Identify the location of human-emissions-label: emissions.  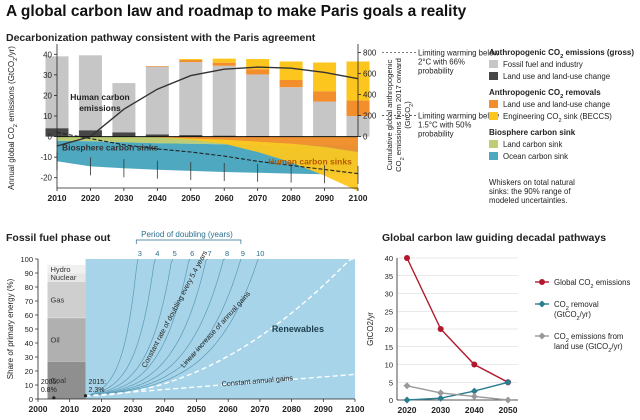
(100, 108).